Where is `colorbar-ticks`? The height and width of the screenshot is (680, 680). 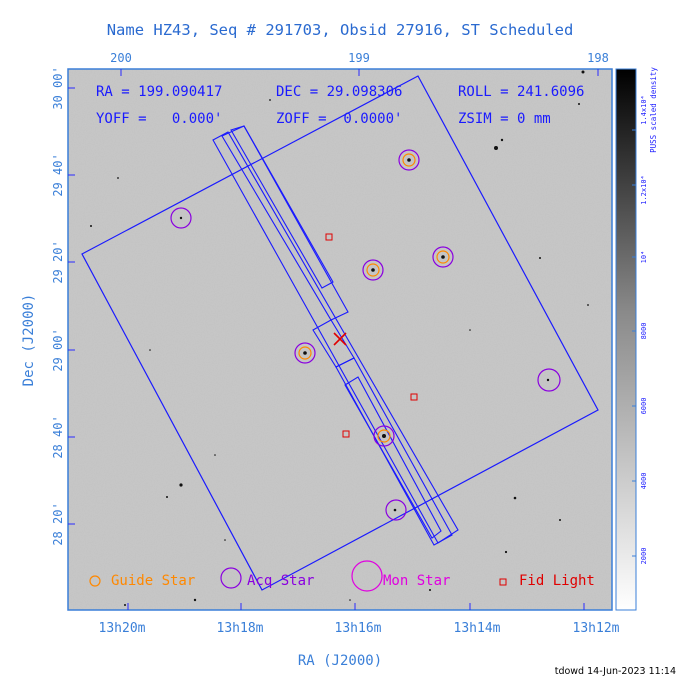 colorbar-ticks is located at coordinates (634, 343).